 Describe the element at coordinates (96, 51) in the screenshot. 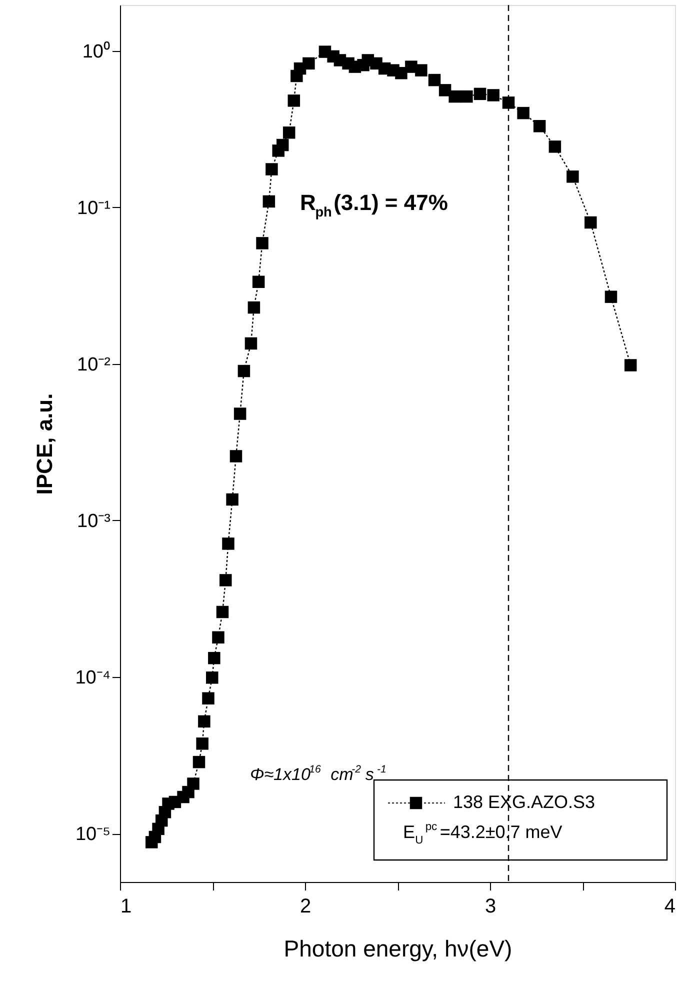

I see `y-tick-label: 10⁰` at that location.